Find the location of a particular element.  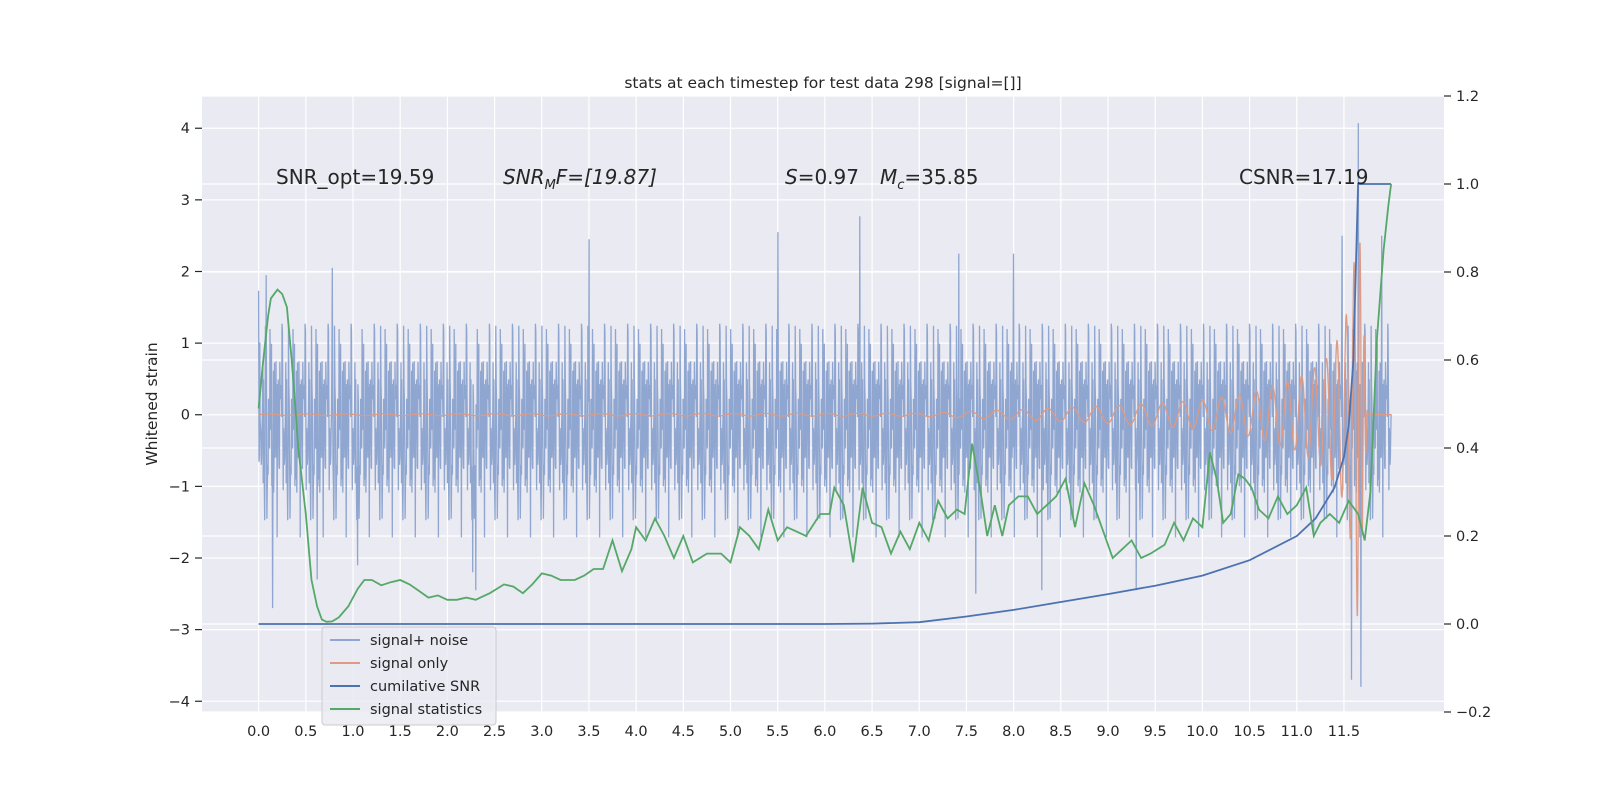

x-tick-label: 11.5 is located at coordinates (1344, 732).